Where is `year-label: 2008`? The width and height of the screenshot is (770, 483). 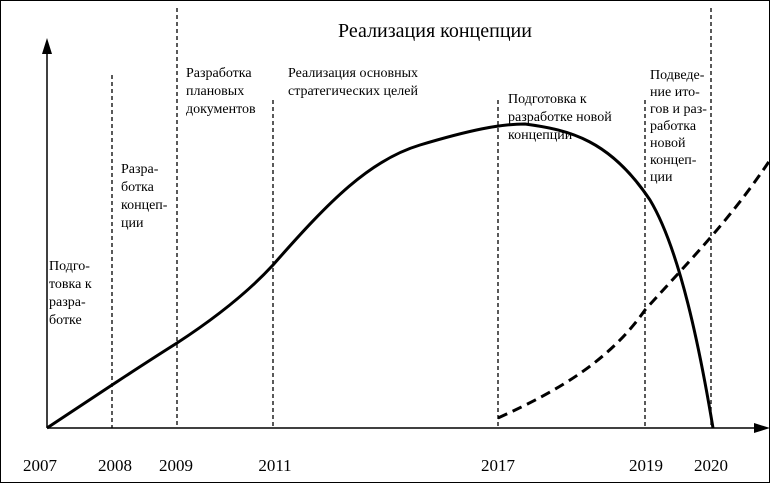 year-label: 2008 is located at coordinates (115, 465).